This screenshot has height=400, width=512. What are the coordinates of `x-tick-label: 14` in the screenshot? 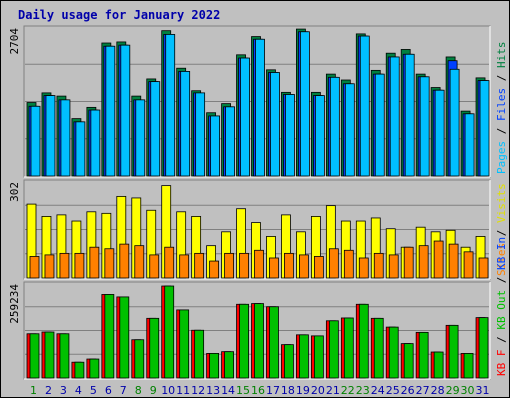 It's located at (228, 390).